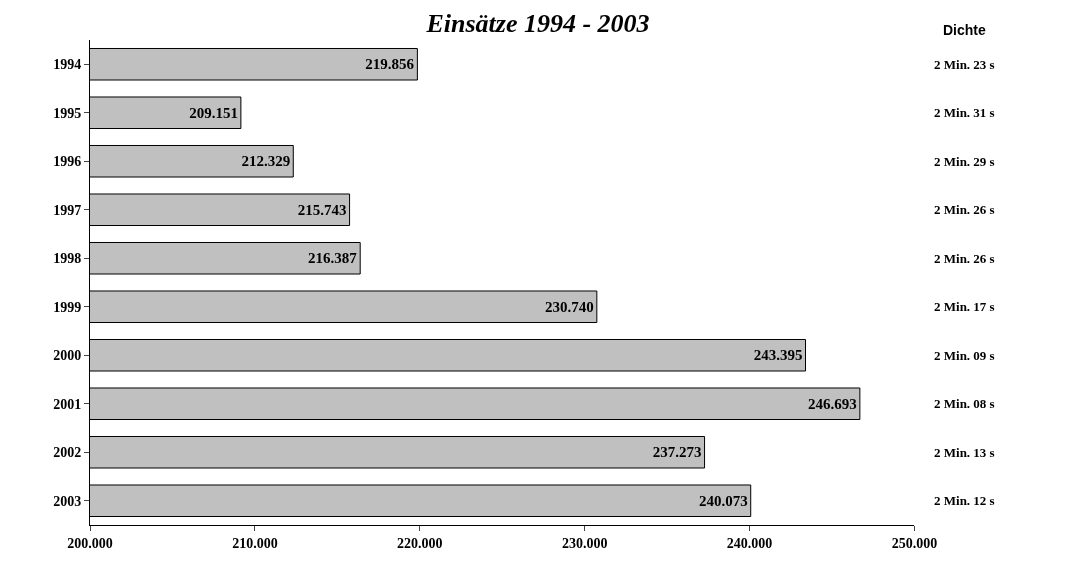 Image resolution: width=1076 pixels, height=565 pixels. I want to click on data-label: 240.073, so click(723, 500).